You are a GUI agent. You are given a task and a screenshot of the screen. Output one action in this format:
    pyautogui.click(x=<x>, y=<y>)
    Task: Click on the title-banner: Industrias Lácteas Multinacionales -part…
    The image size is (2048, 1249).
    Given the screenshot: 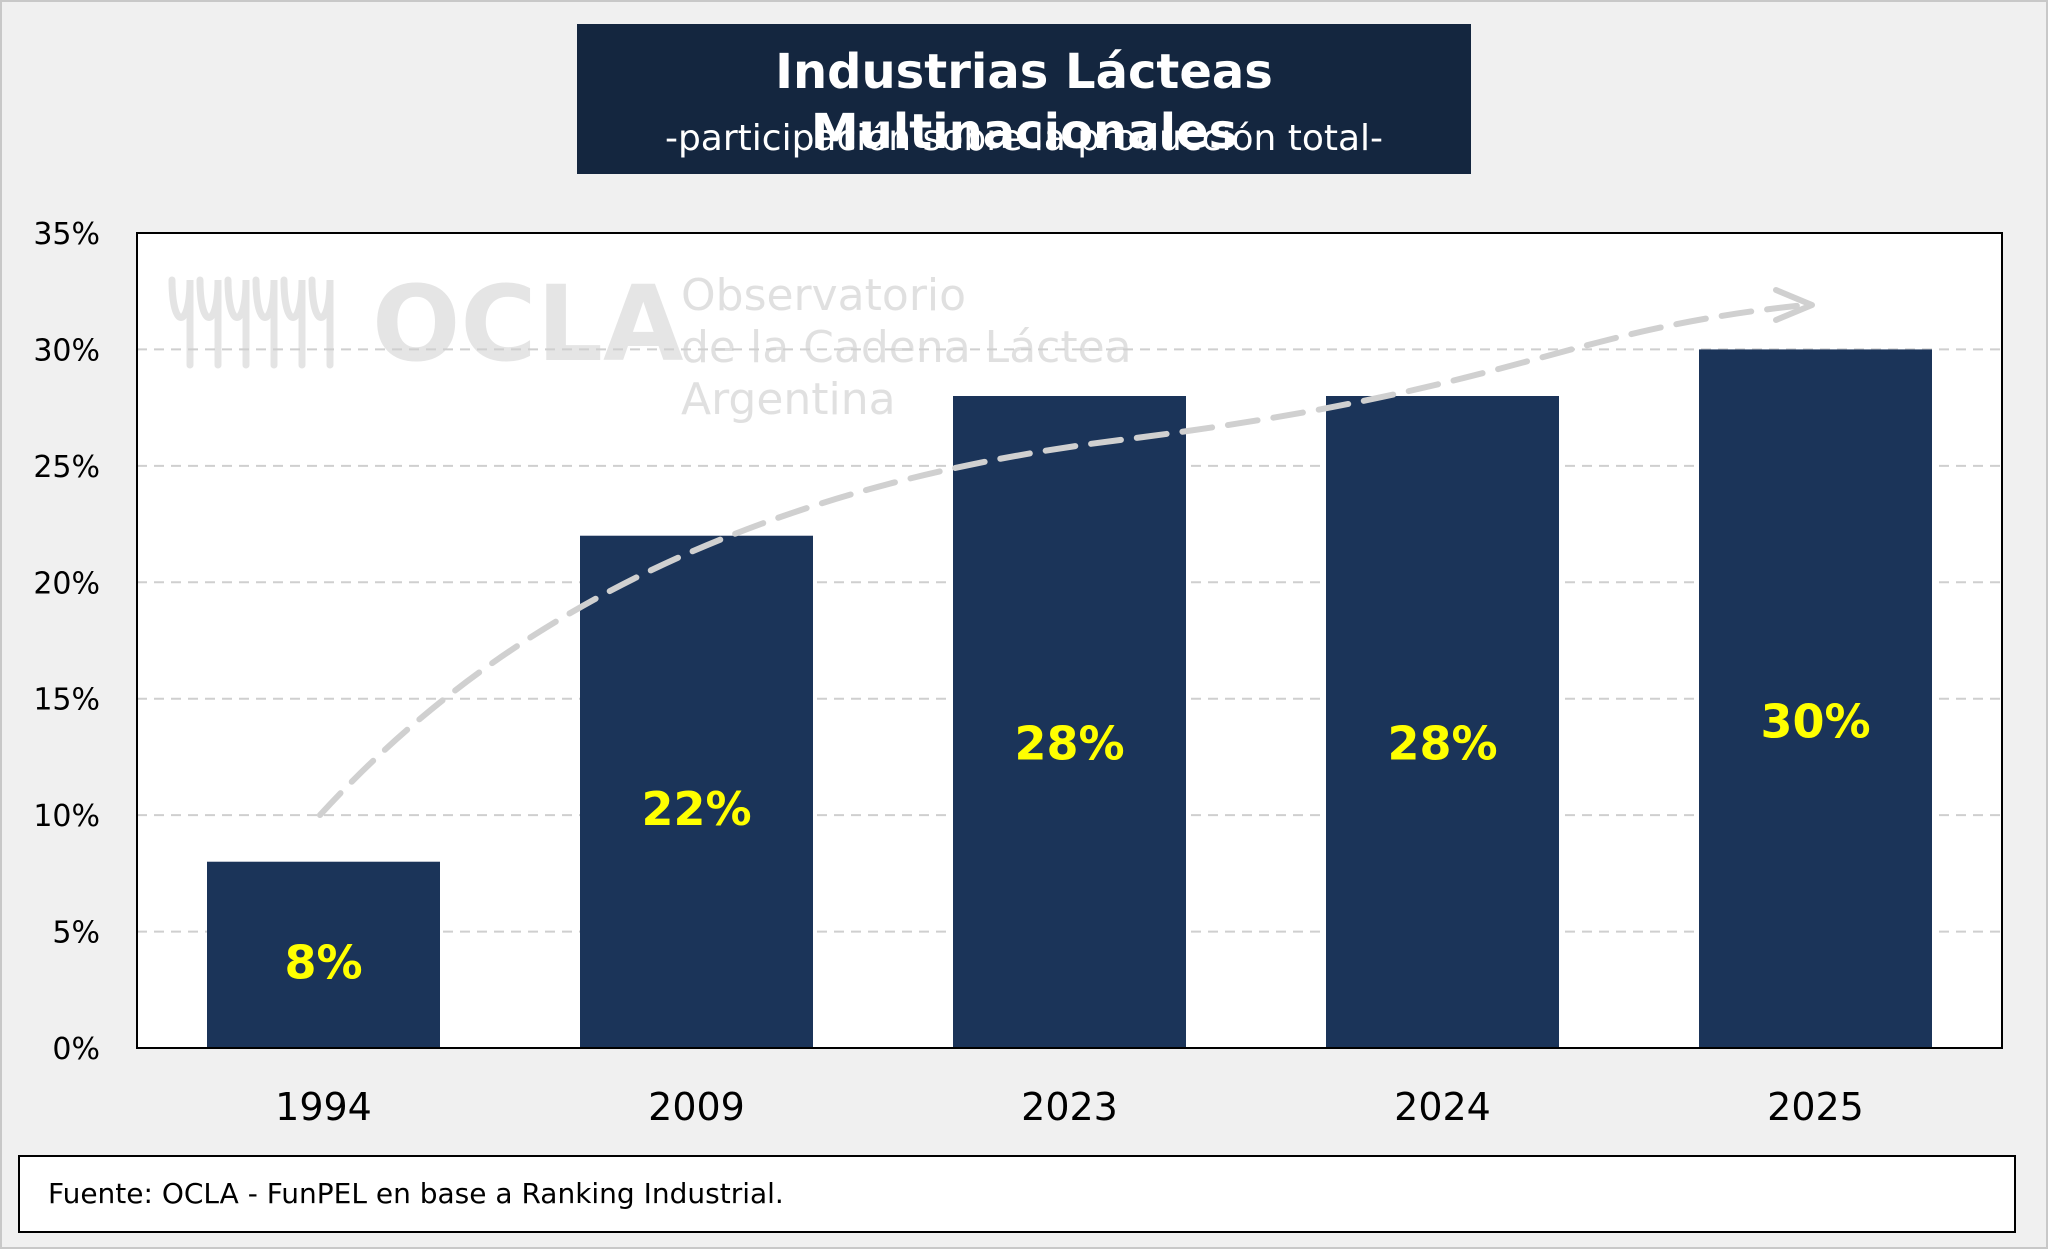 What is the action you would take?
    pyautogui.click(x=1024, y=99)
    